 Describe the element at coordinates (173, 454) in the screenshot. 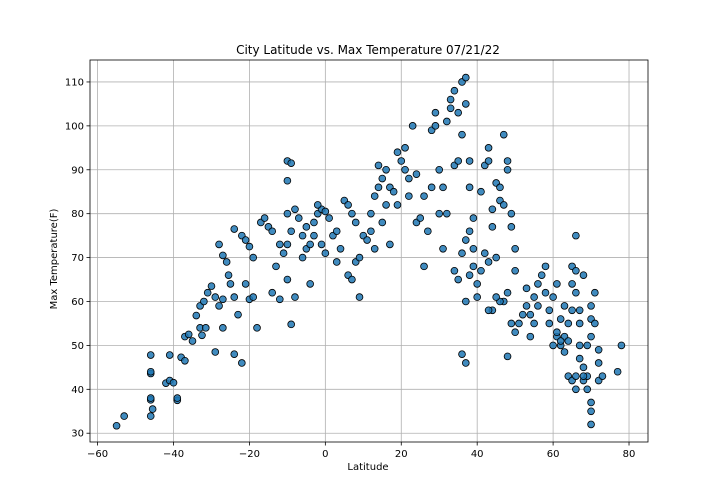

I see `x-tick-label: −40` at that location.